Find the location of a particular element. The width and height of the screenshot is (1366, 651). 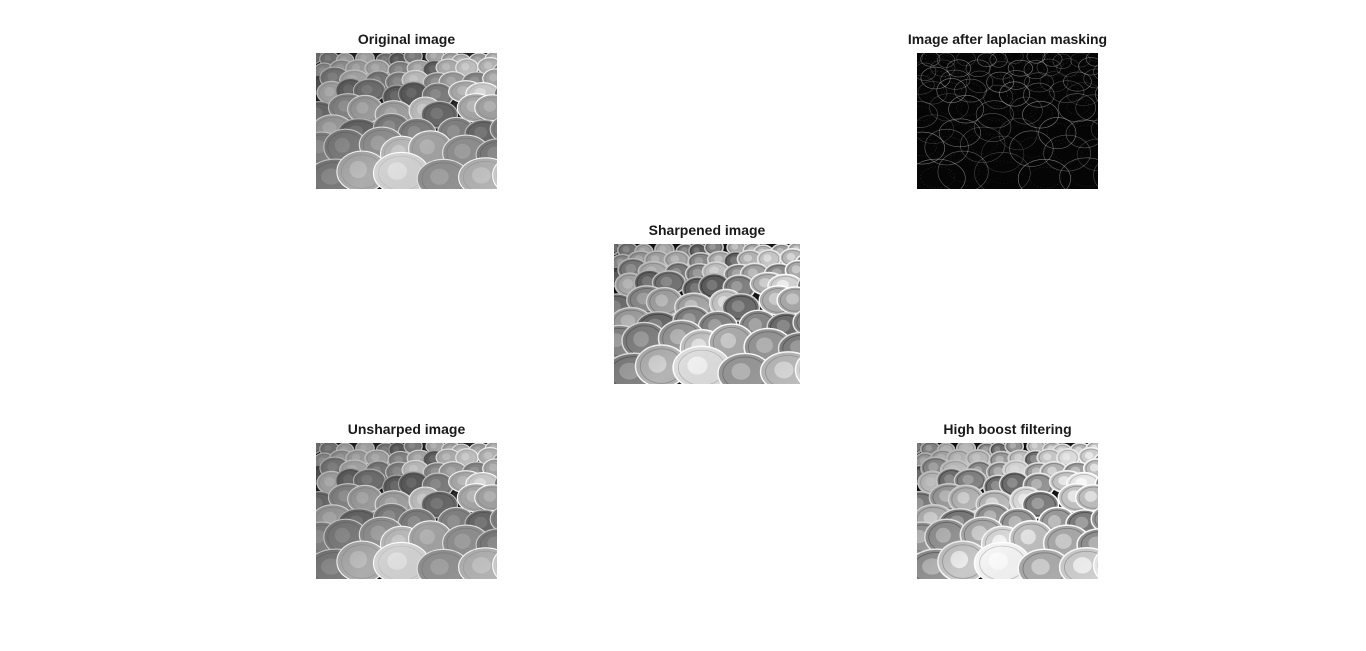

panel-high-boost-filtering: High boost filtering is located at coordinates (1007, 500).